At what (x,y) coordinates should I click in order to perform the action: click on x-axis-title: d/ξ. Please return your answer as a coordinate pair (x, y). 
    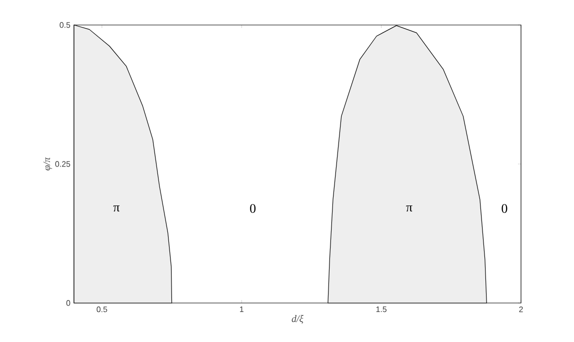
    Looking at the image, I should click on (298, 319).